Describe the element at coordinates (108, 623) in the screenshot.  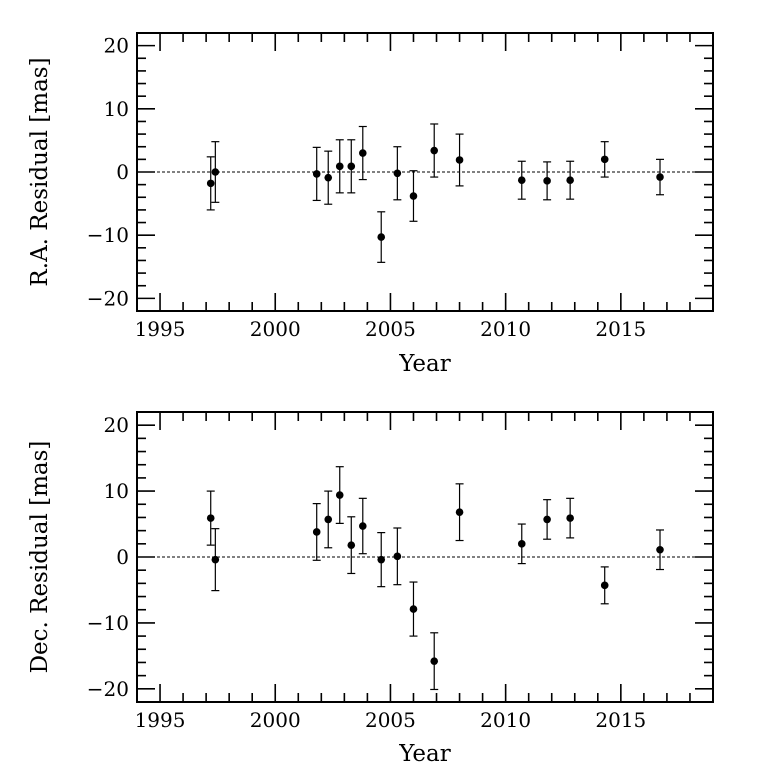
I see `dec-y-tick-label: −10` at that location.